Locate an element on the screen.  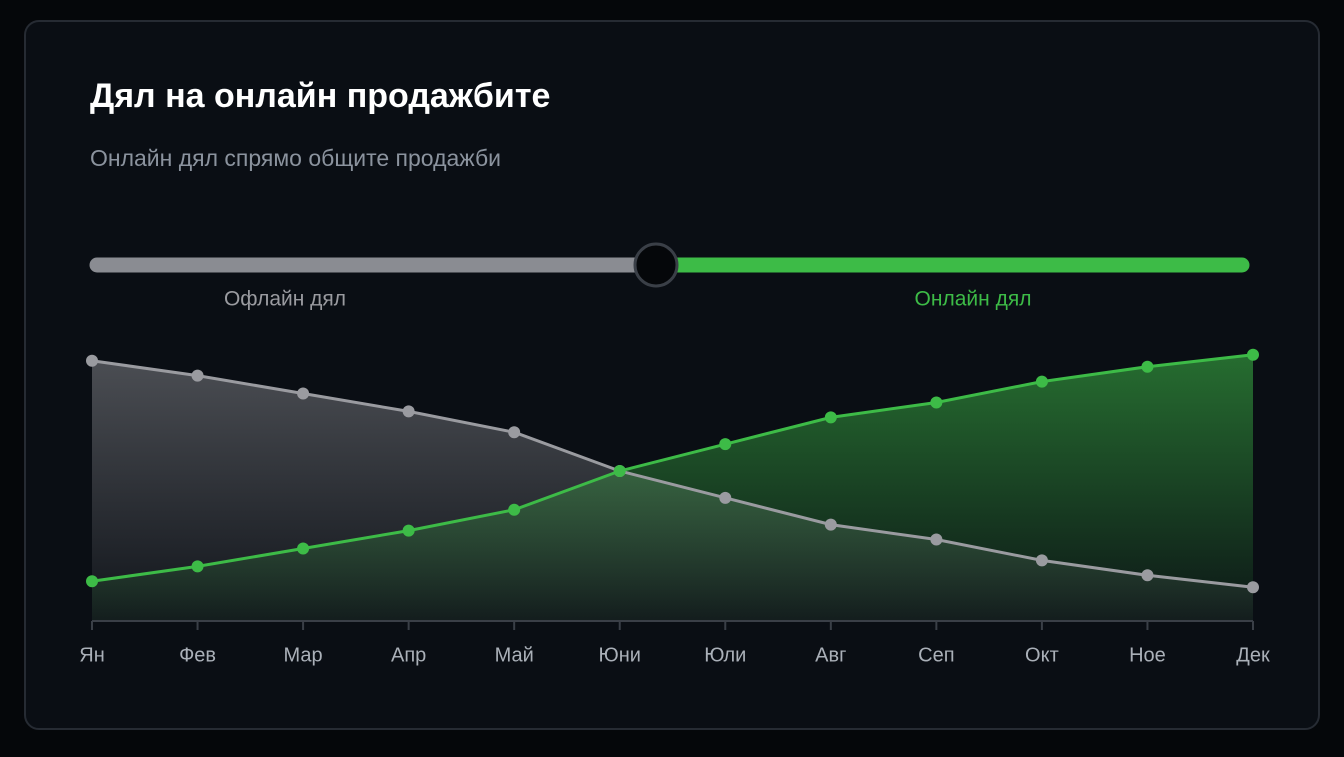
x-tick-label: Мар is located at coordinates (303, 655).